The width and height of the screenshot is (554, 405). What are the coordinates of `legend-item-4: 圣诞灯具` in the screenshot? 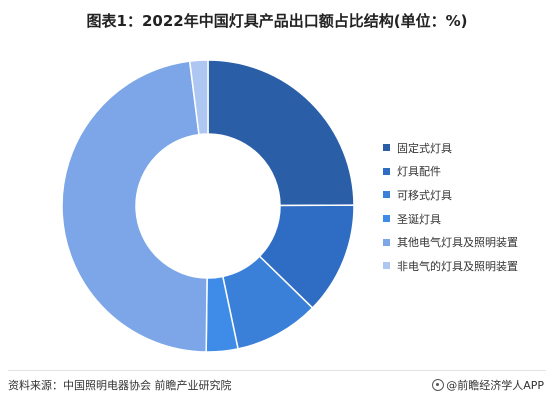 It's located at (450, 219).